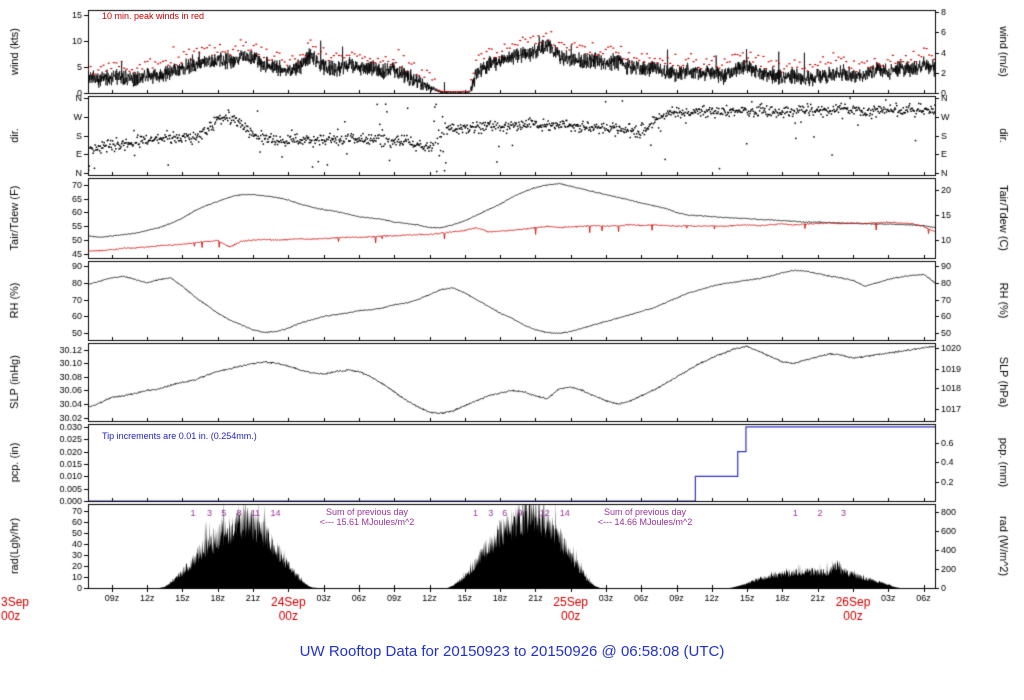  I want to click on rad-sum-2-line1: Sum of previous day, so click(645, 512).